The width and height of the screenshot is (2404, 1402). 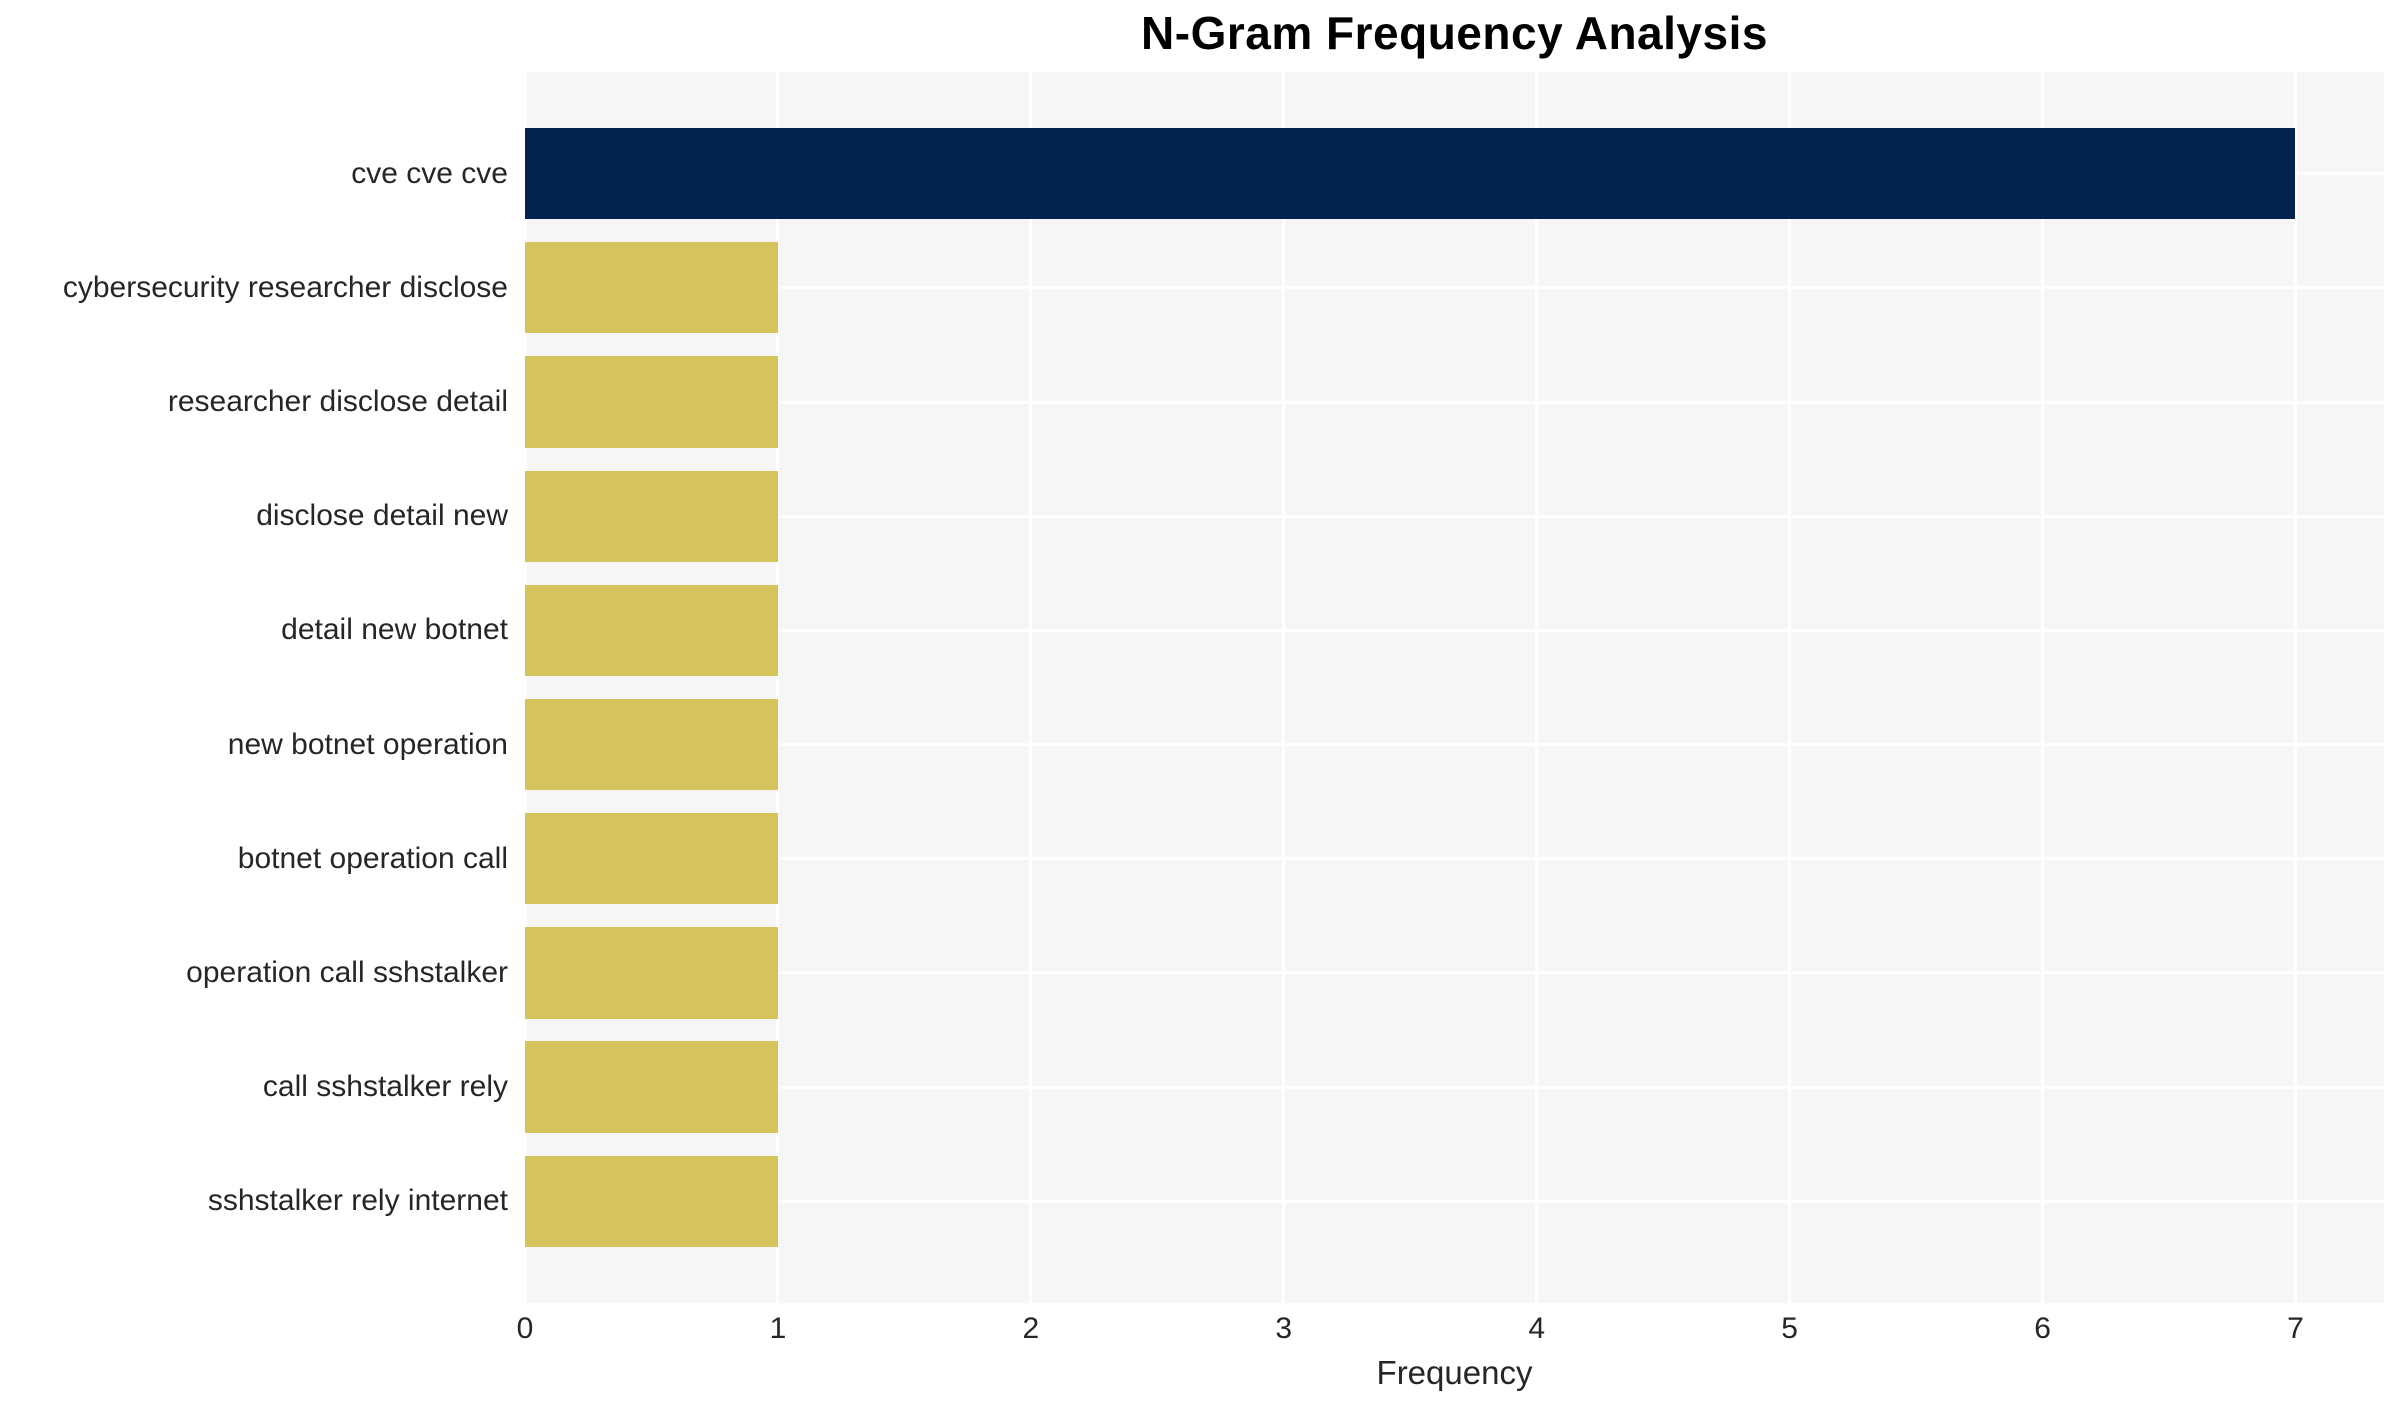 I want to click on y-tick-label: cybersecurity researcher disclose, so click(x=285, y=287).